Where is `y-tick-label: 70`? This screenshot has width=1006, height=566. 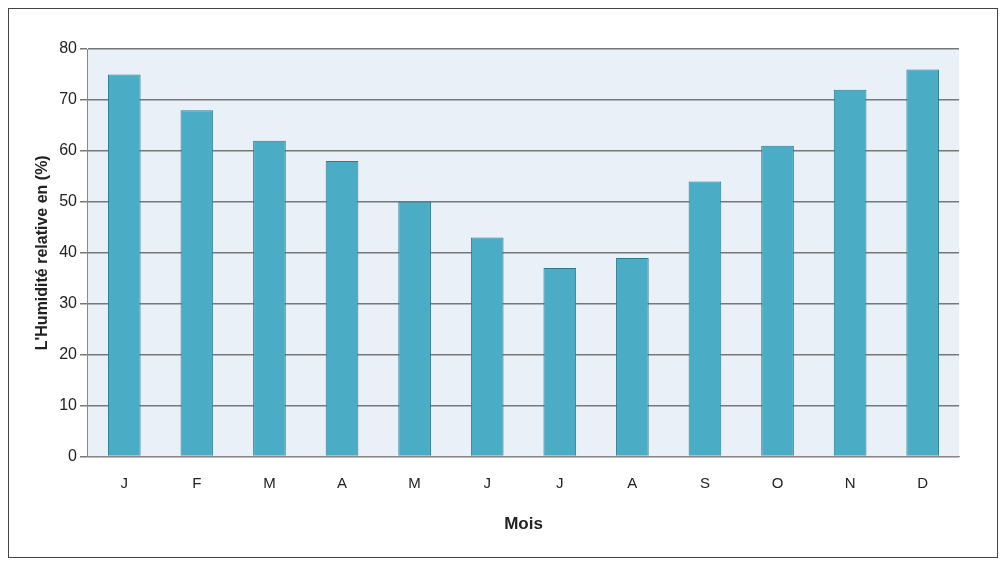
y-tick-label: 70 is located at coordinates (68, 99).